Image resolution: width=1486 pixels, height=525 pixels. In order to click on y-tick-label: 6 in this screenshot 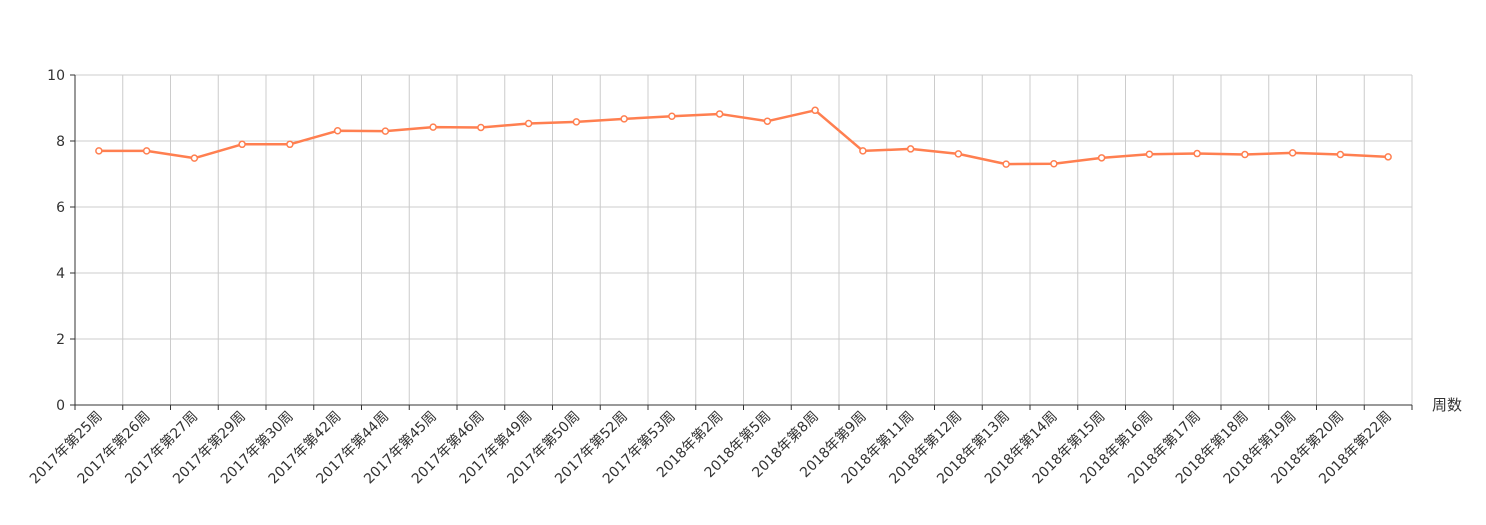, I will do `click(60, 208)`.